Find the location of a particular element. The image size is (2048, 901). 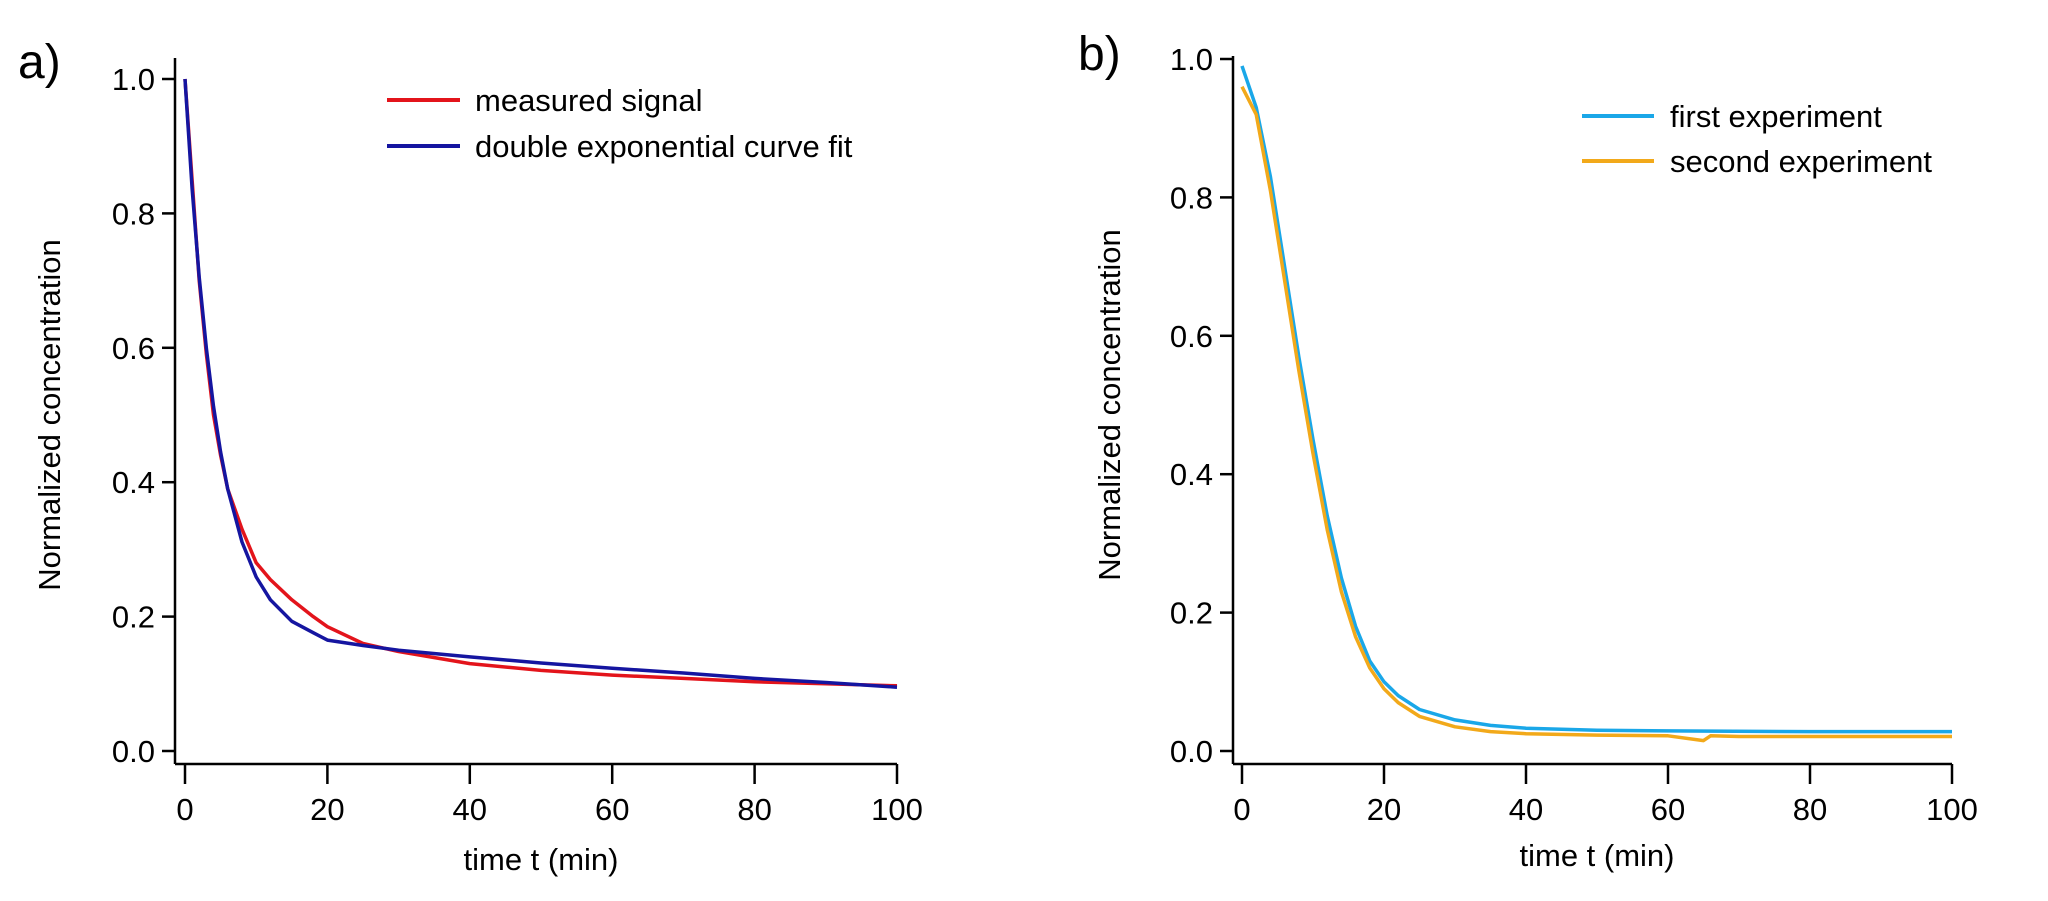

legend-label-measured-signal: measured signal is located at coordinates (588, 100).